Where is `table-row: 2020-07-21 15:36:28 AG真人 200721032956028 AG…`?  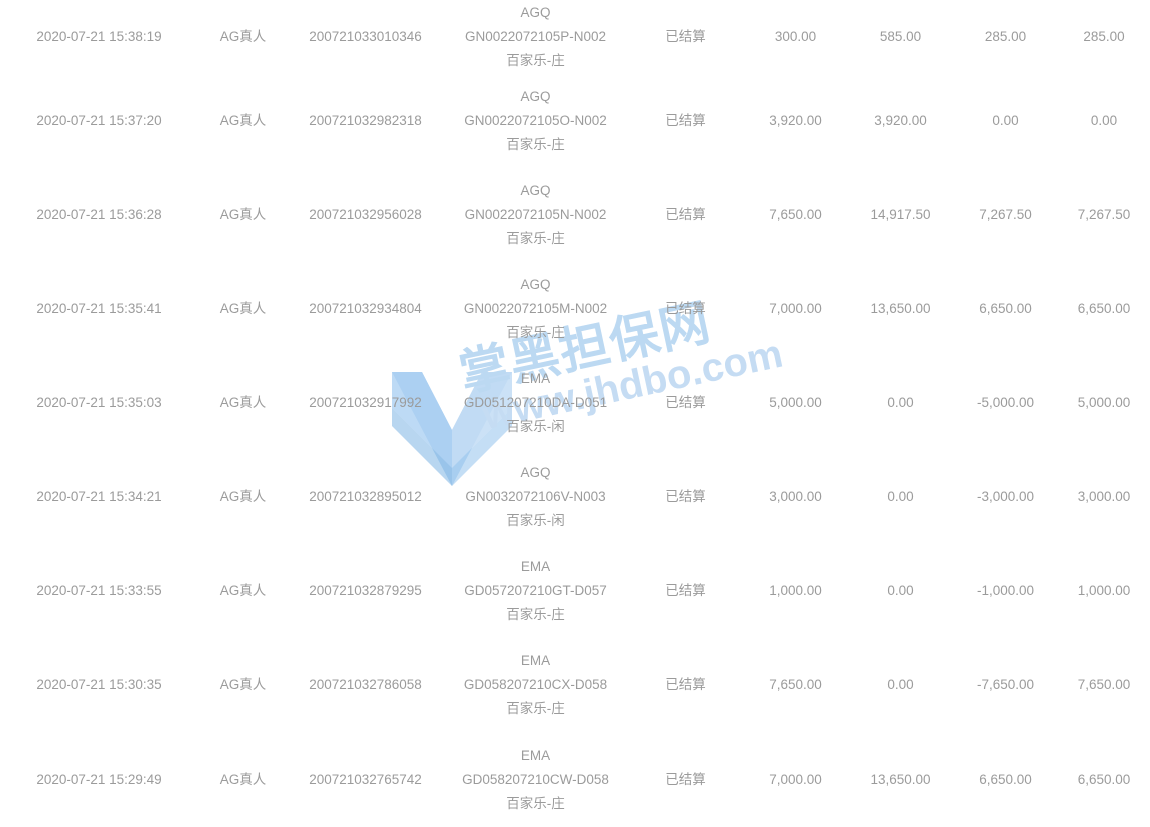 table-row: 2020-07-21 15:36:28 AG真人 200721032956028 AG… is located at coordinates (575, 215).